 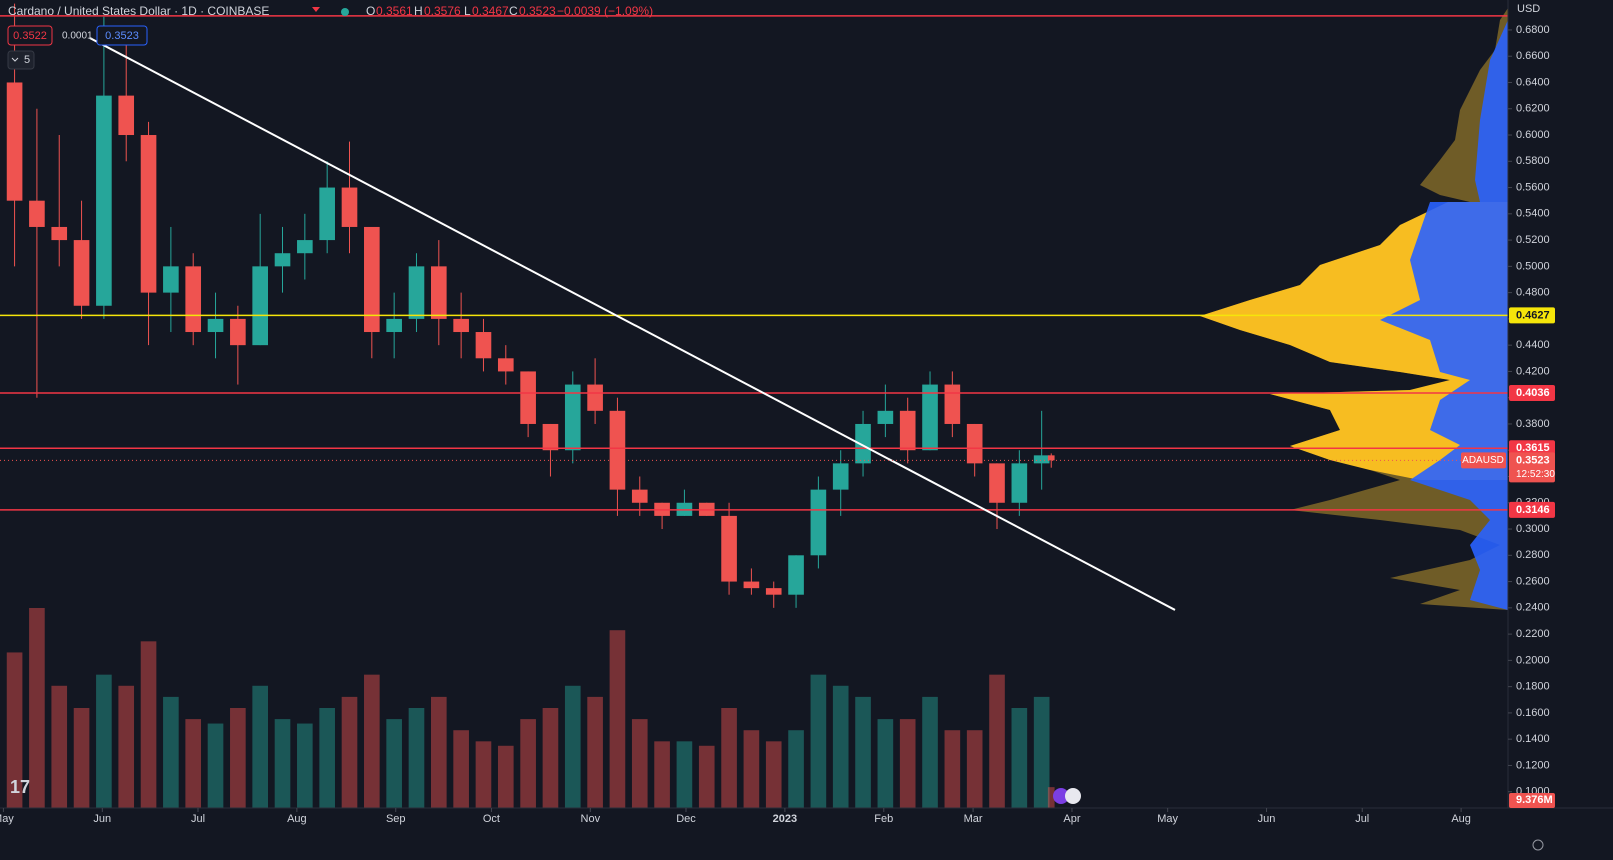 What do you see at coordinates (1528, 9) in the screenshot?
I see `currency: USD` at bounding box center [1528, 9].